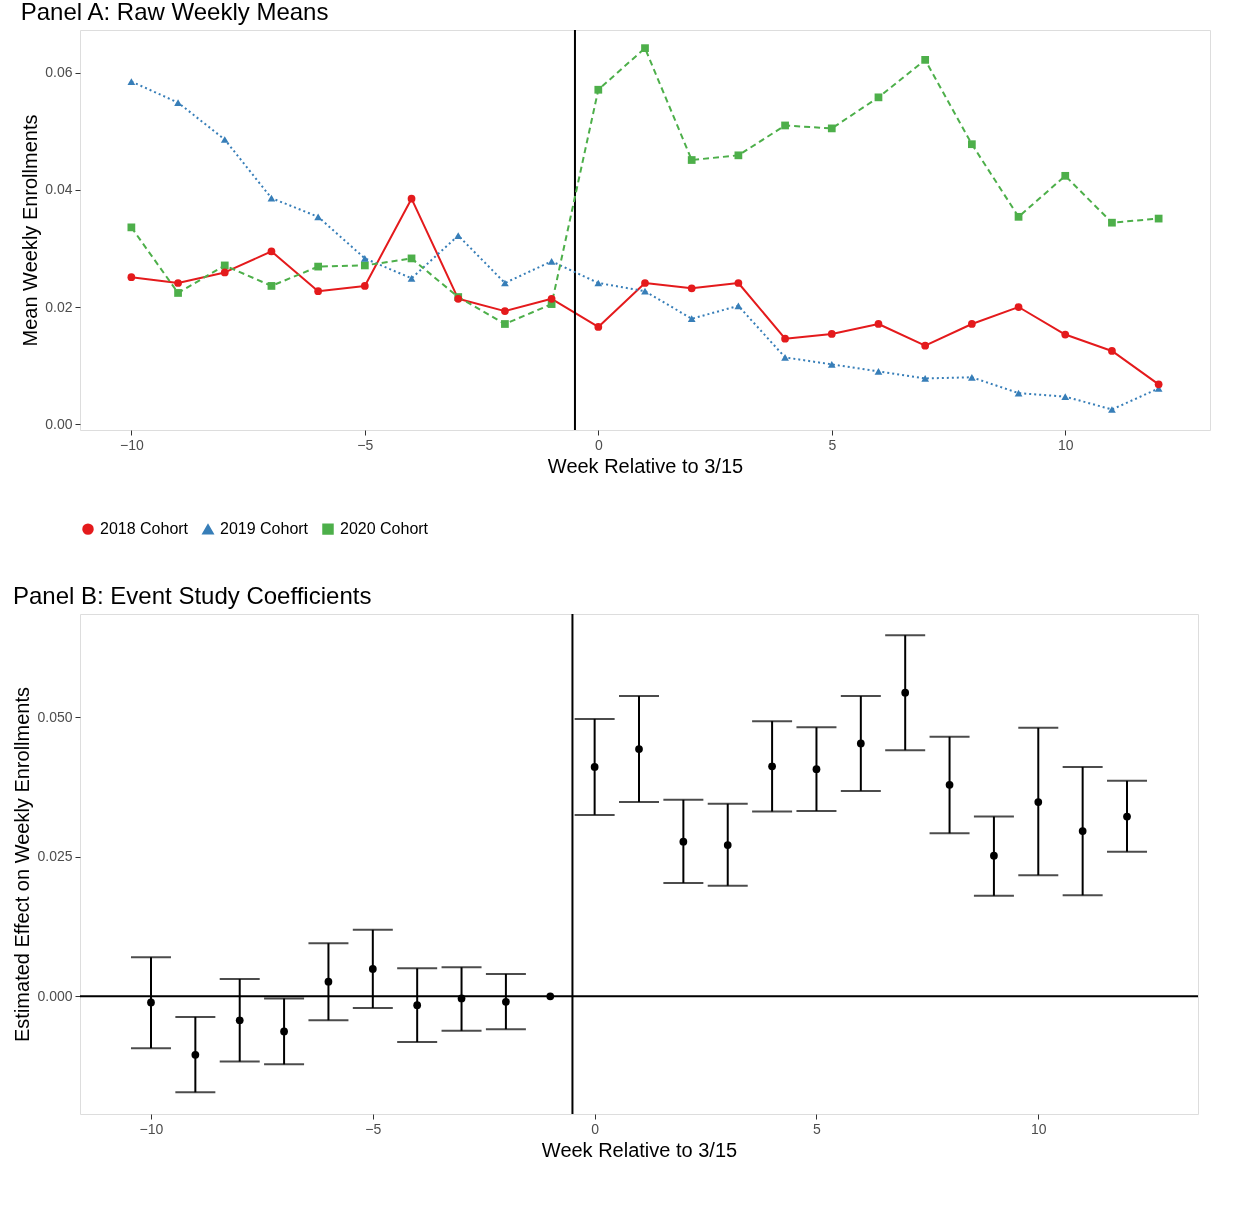 The height and width of the screenshot is (1228, 1238). Describe the element at coordinates (151, 1128) in the screenshot. I see `x-tick-label: −10` at that location.